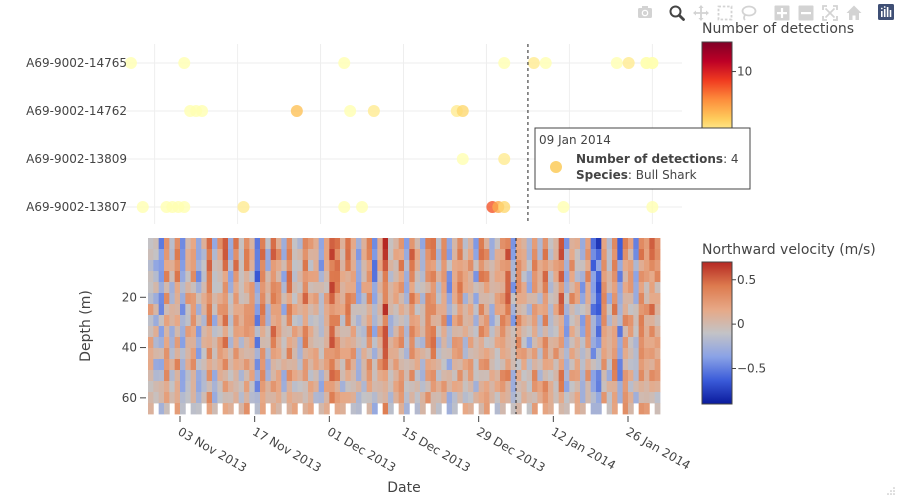 The height and width of the screenshot is (498, 898). I want to click on autoscale-icon, so click(830, 13).